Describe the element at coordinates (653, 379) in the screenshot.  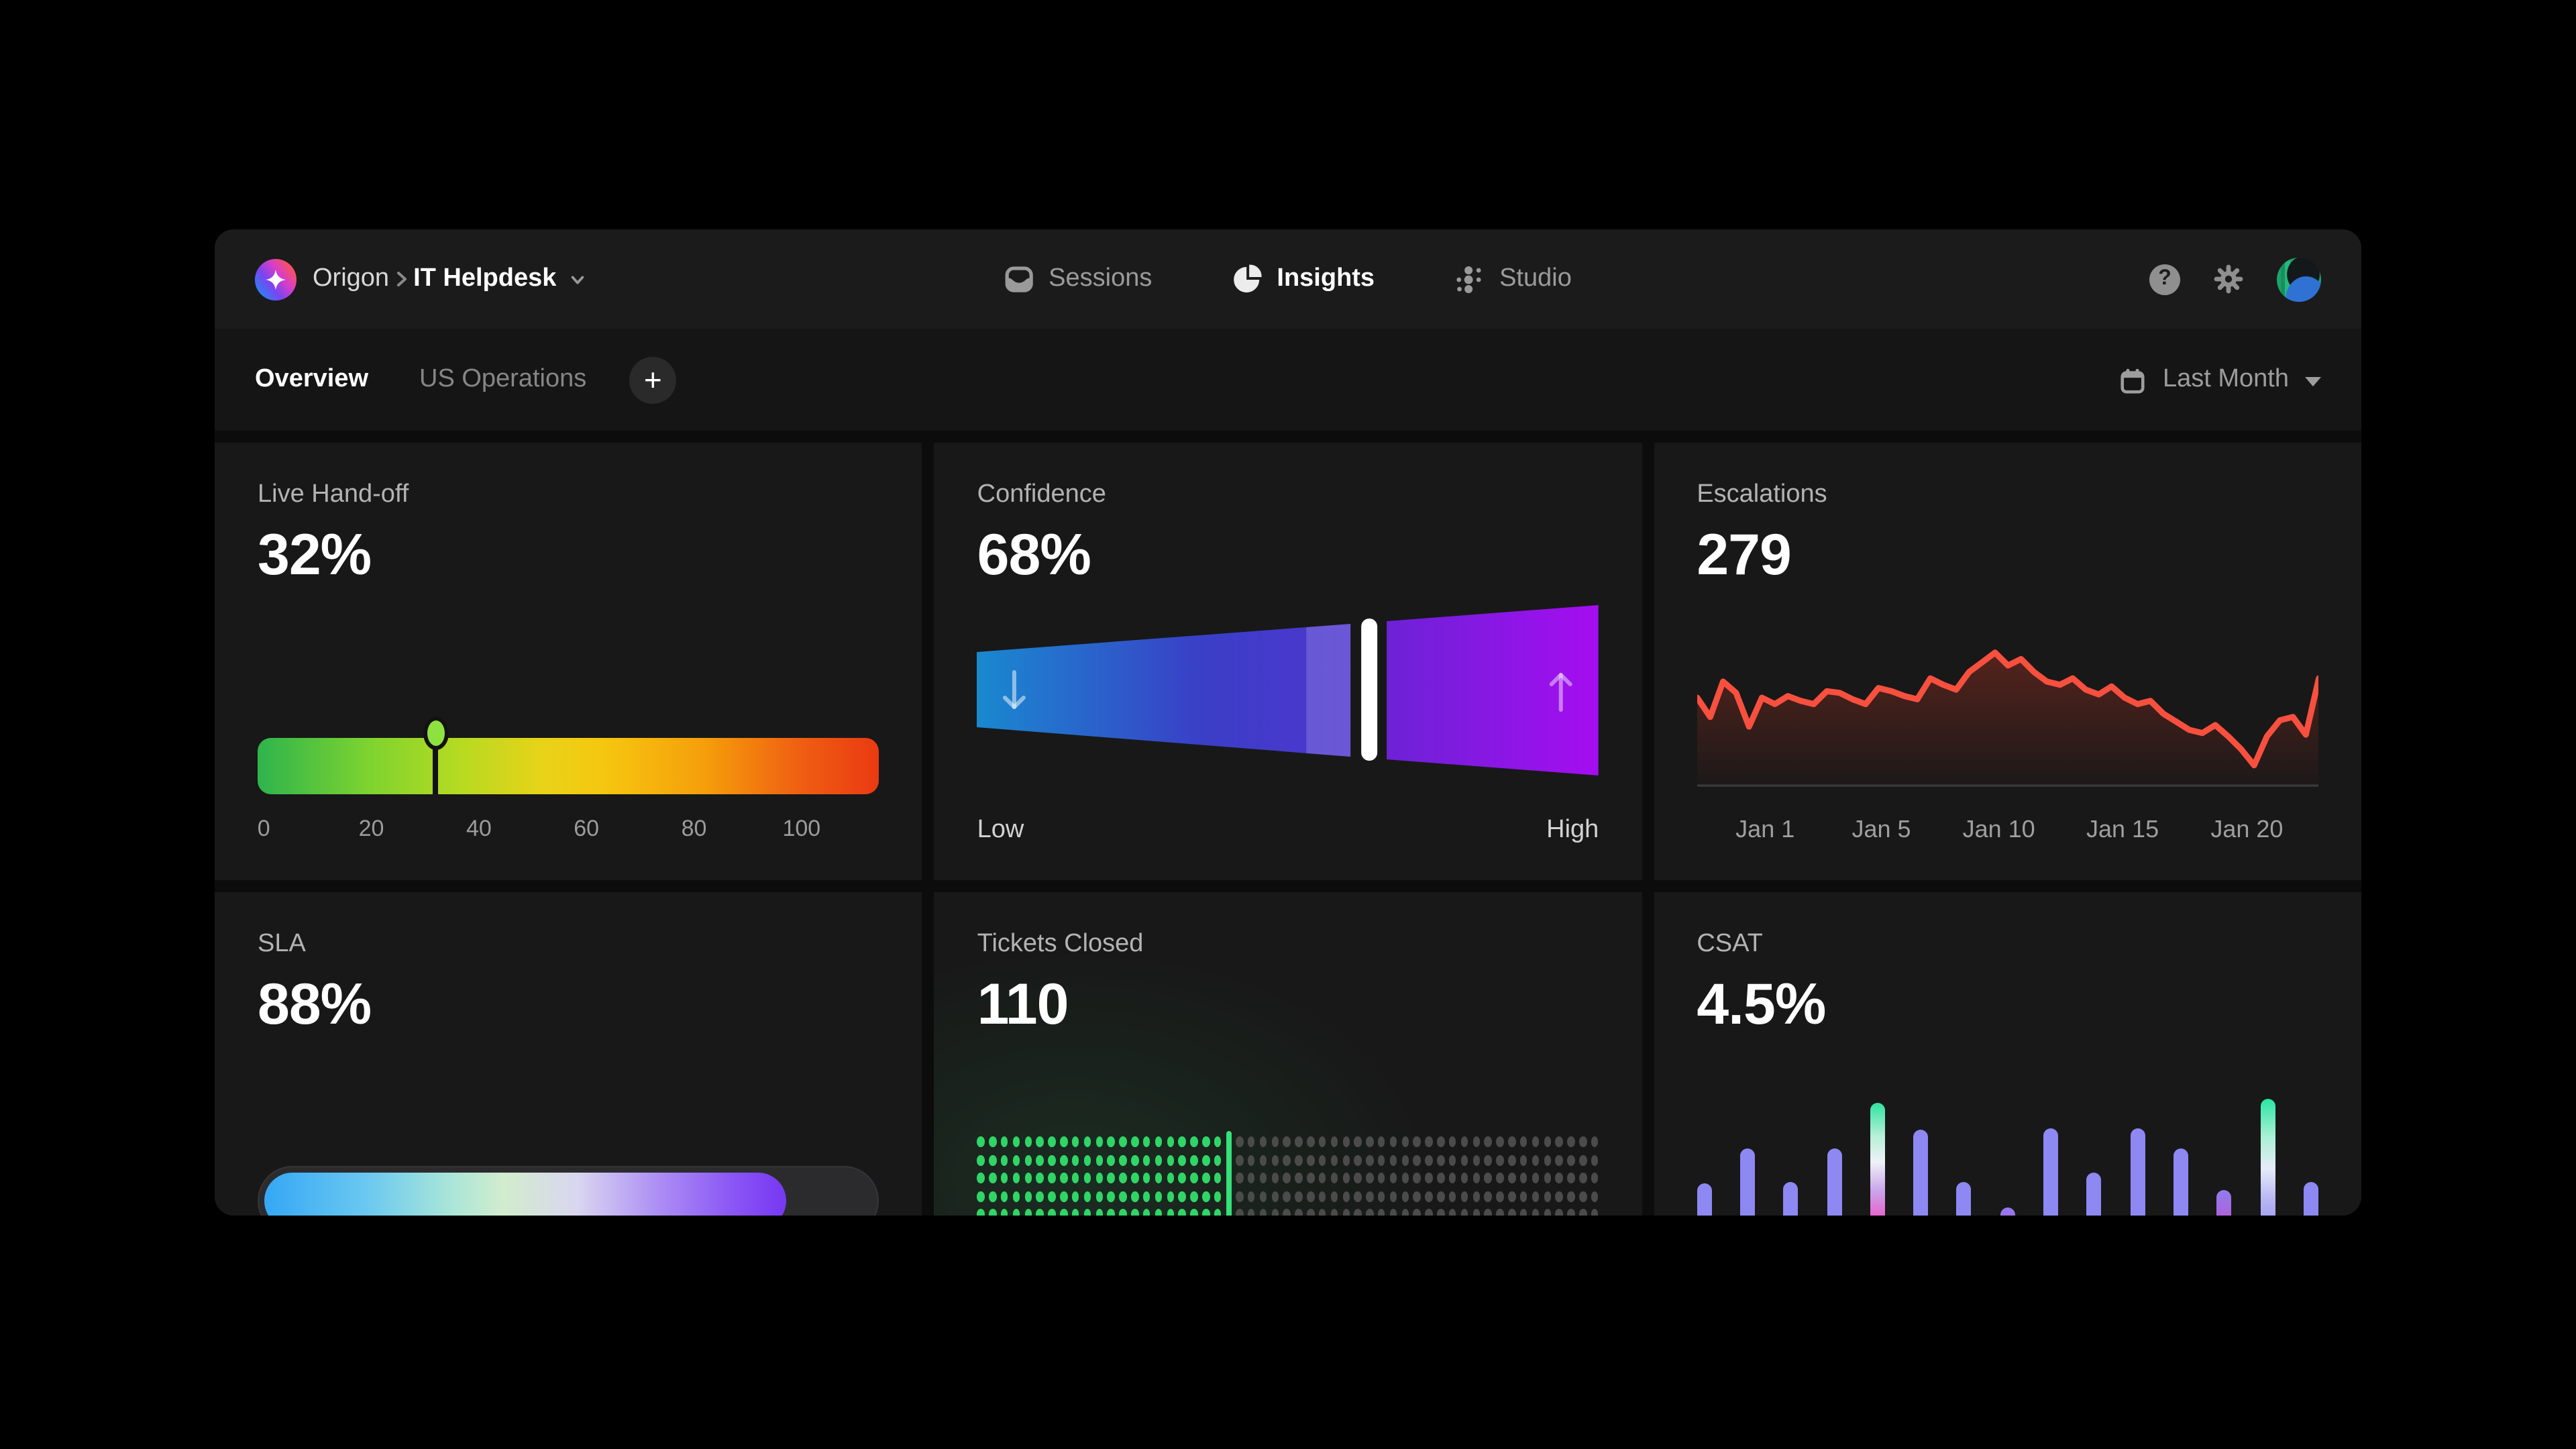
I see `add-view-button: +` at that location.